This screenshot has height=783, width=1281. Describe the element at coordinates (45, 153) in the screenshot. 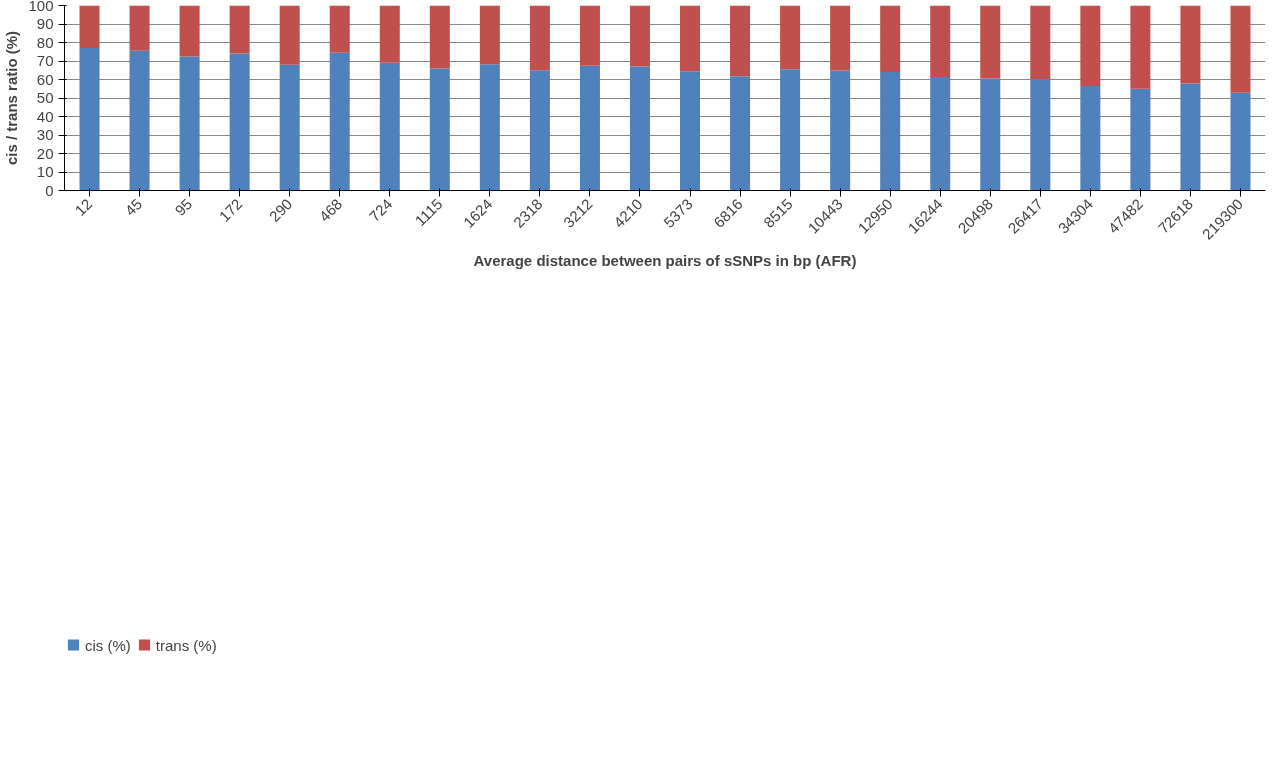

I see `y-tick-label: 20` at that location.